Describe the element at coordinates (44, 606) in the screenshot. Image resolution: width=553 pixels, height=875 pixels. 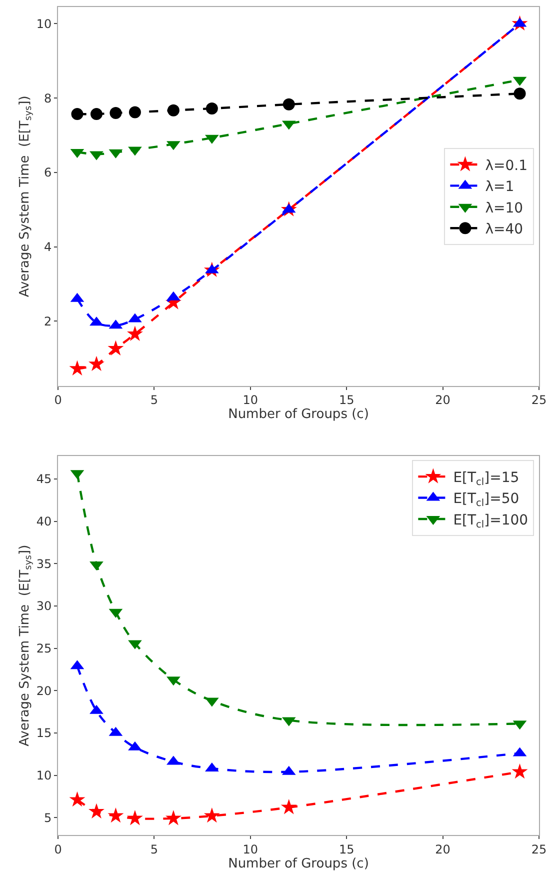
I see `y-tick-label: 30` at that location.